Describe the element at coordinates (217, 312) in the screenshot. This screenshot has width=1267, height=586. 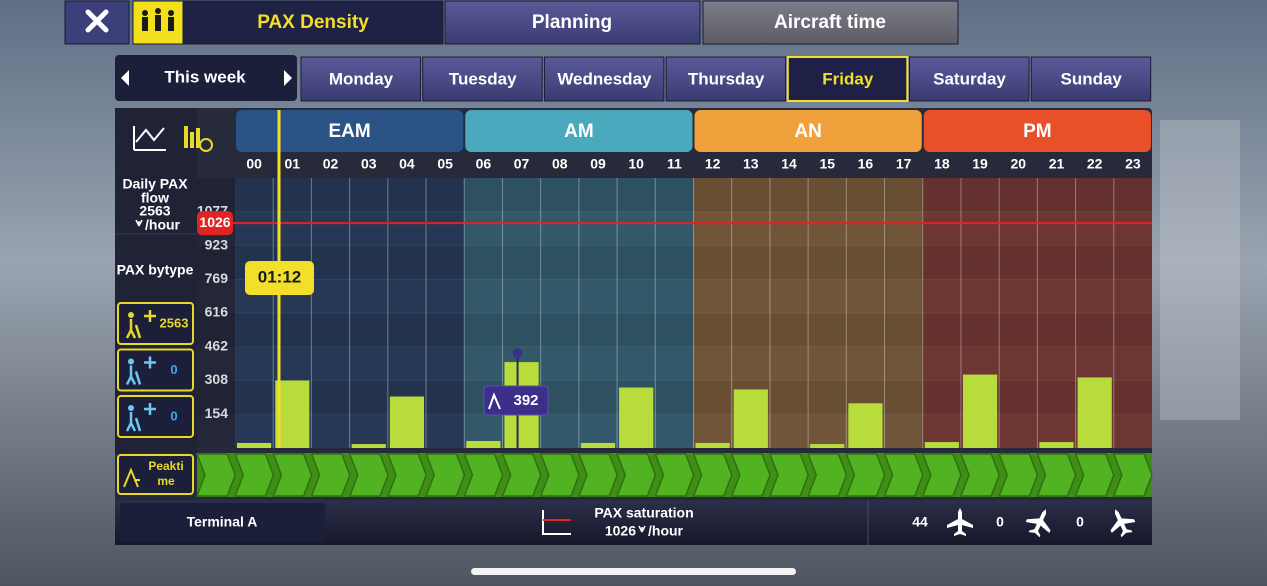
I see `y-tick-label: 616` at that location.